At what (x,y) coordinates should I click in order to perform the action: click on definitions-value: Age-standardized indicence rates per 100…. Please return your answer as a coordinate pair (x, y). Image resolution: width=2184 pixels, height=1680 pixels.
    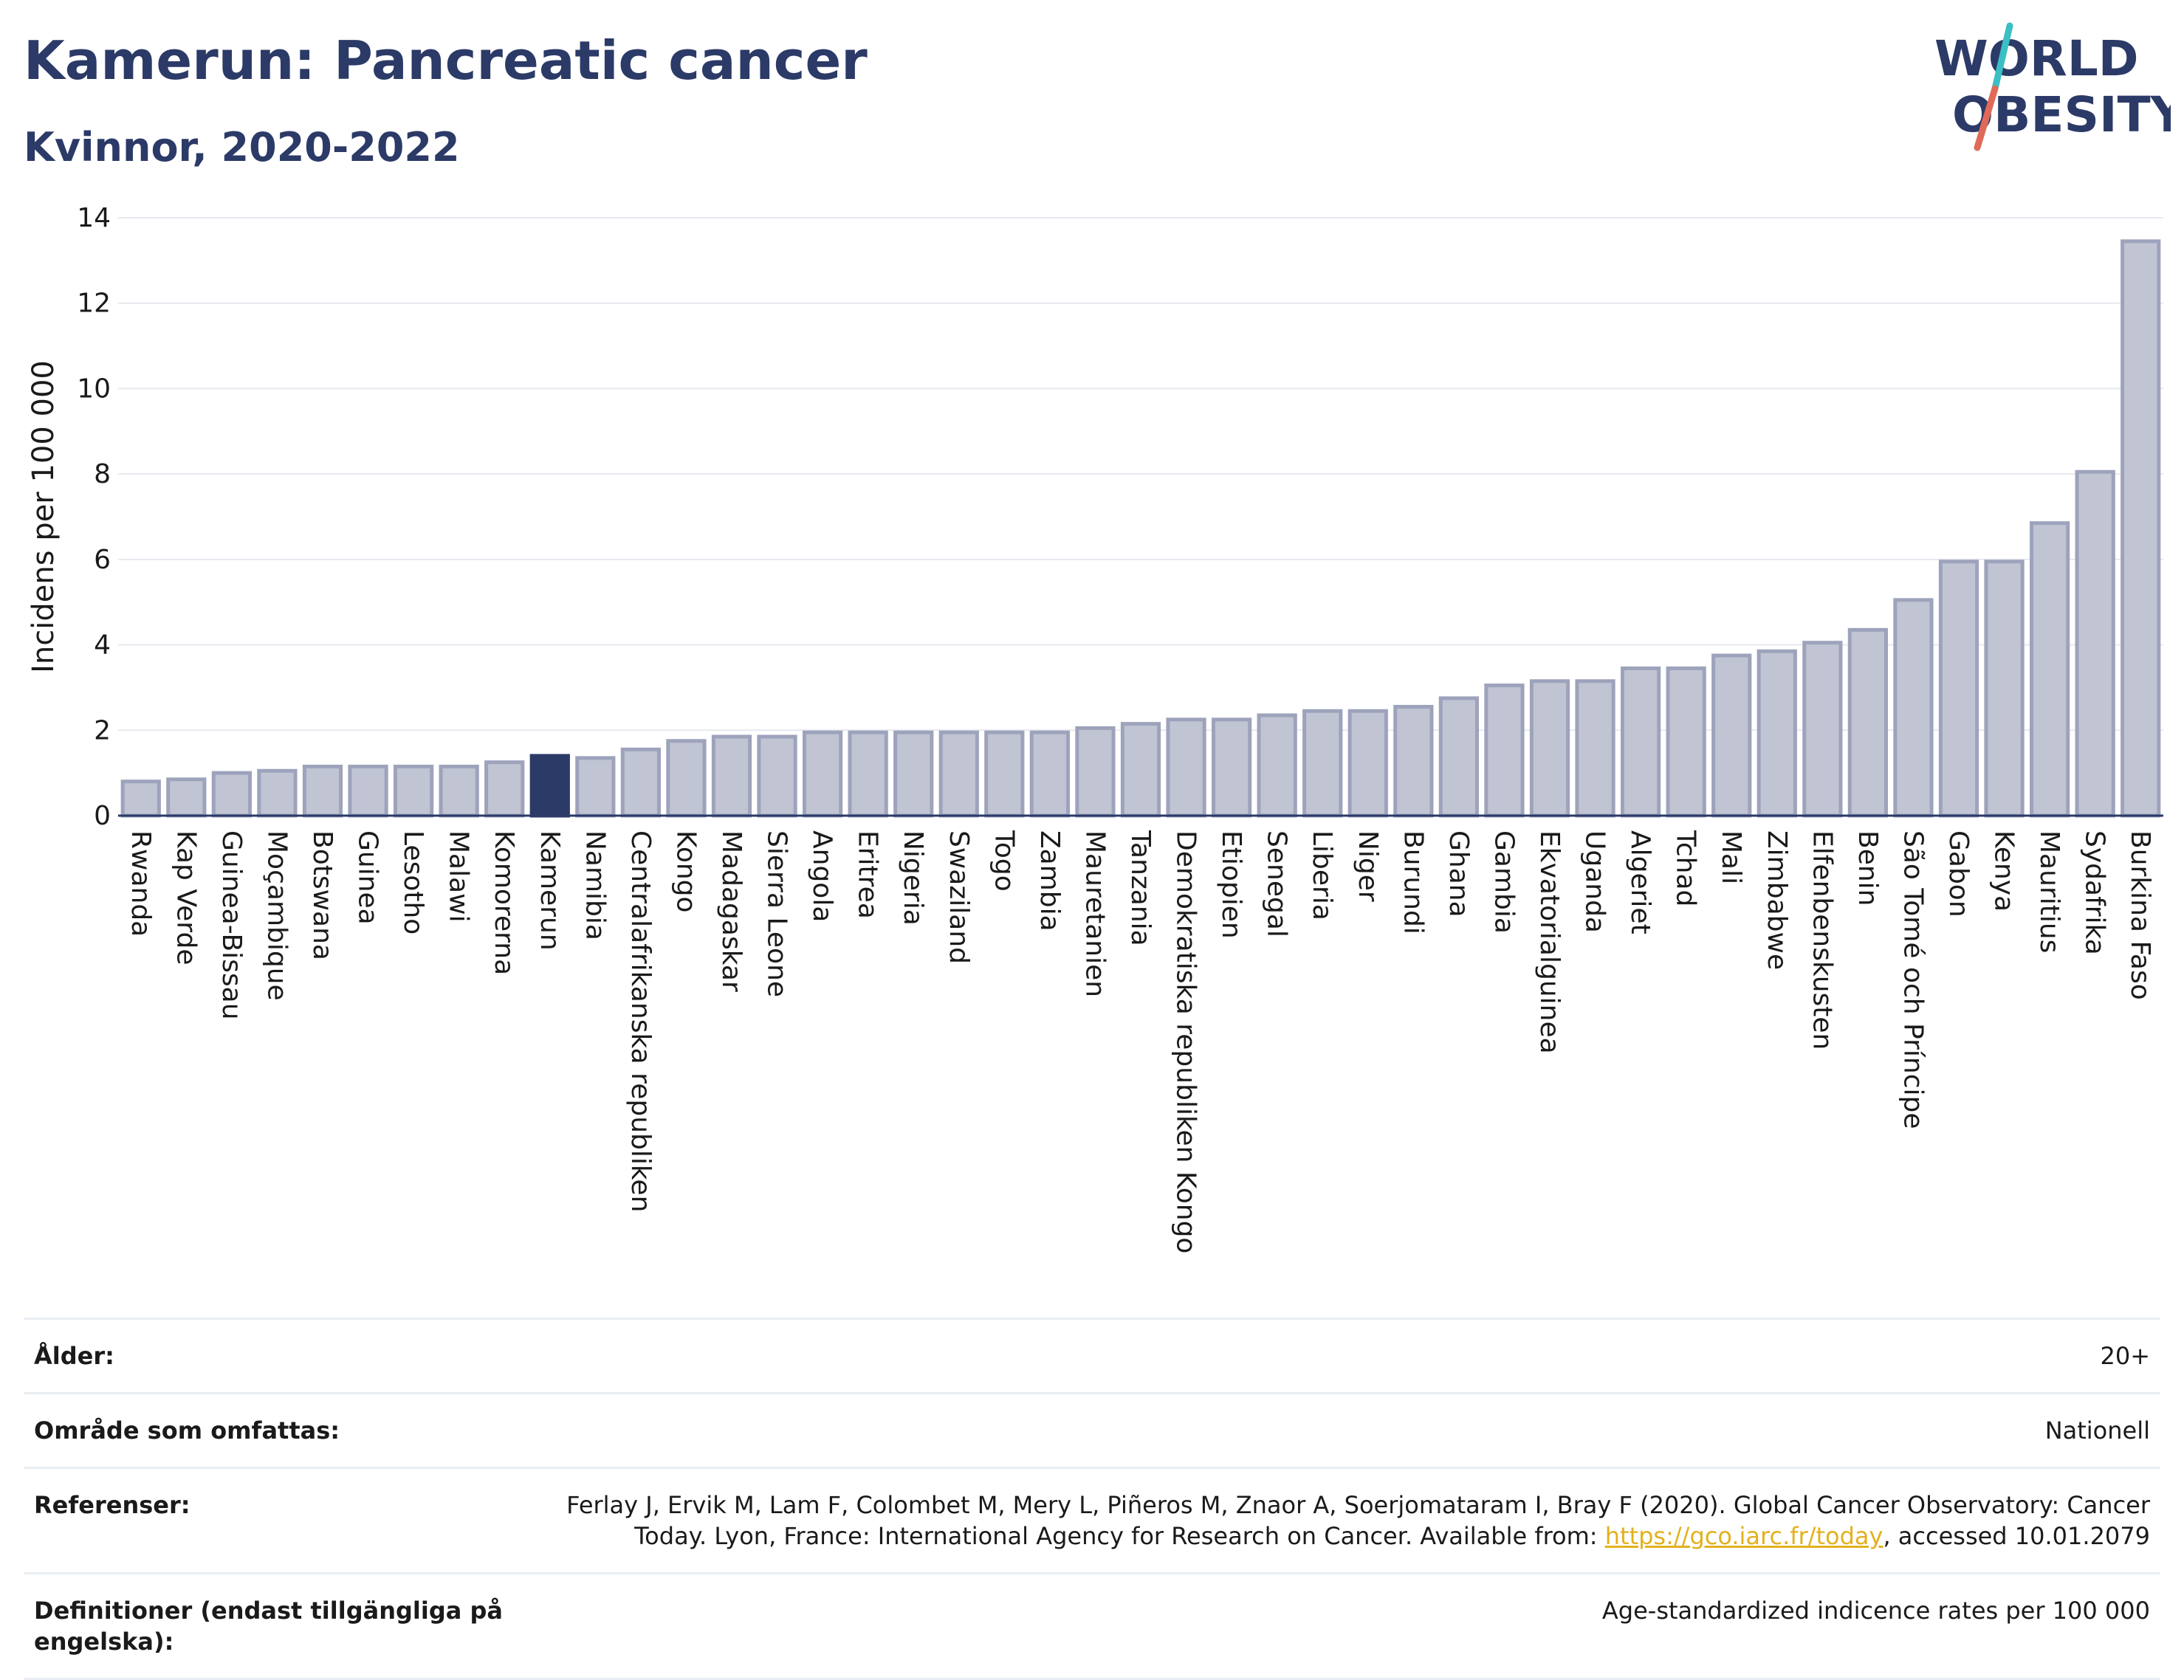
    Looking at the image, I should click on (1876, 1611).